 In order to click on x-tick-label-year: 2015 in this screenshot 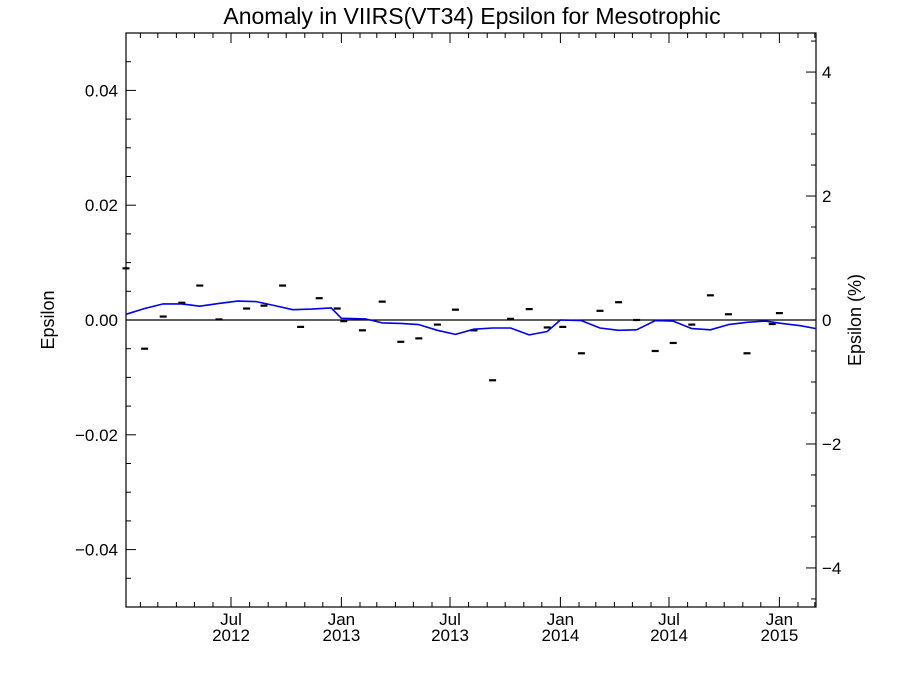, I will do `click(779, 635)`.